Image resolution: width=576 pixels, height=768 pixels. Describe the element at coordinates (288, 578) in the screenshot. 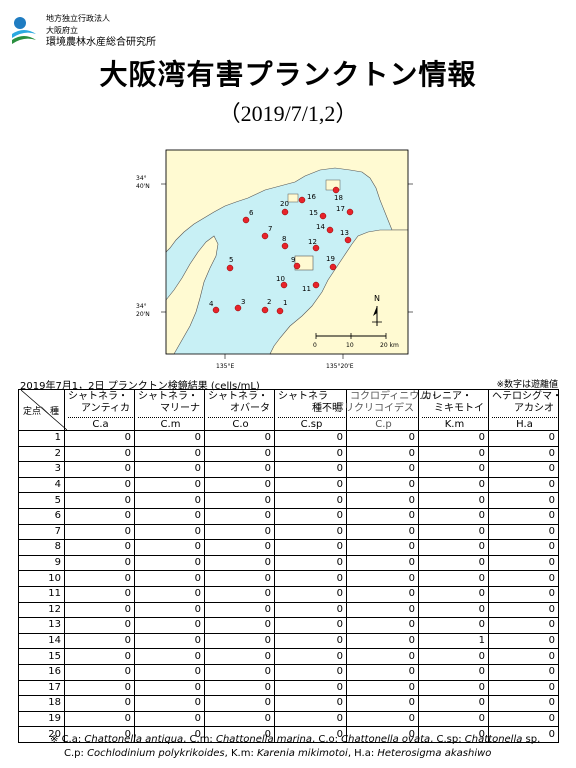

I see `table-row: 10 0 0 0 0 0 0 0` at that location.